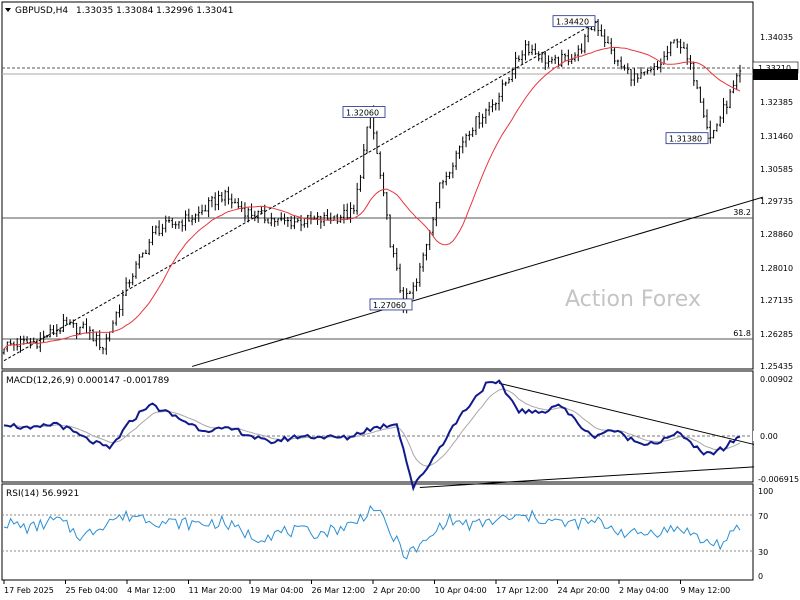  I want to click on macd-zero-tag, so click(775, 436).